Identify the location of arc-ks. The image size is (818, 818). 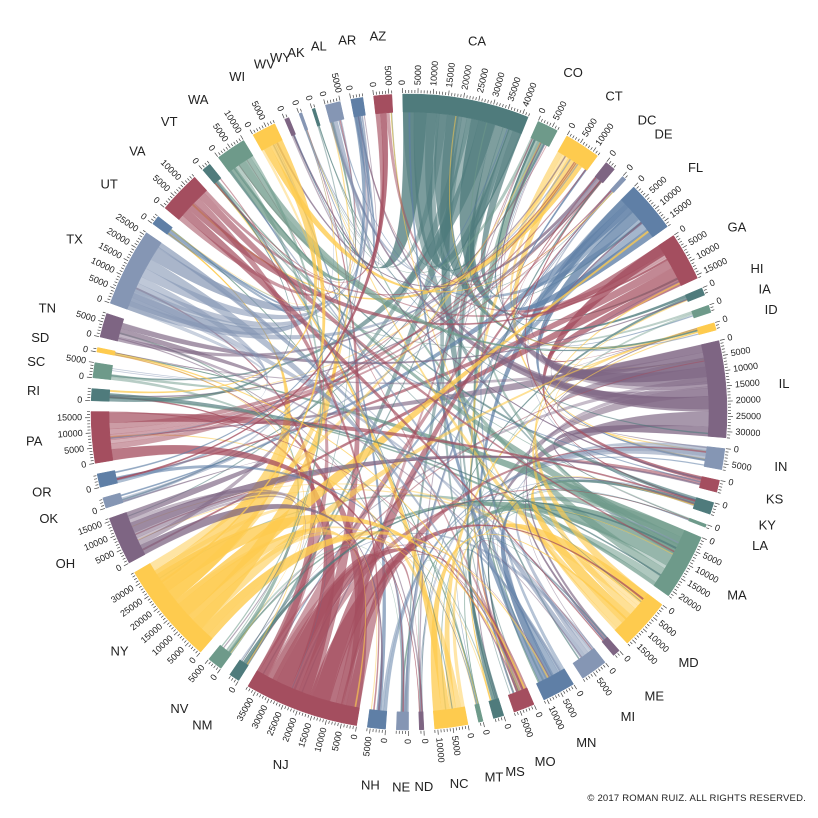
(709, 484).